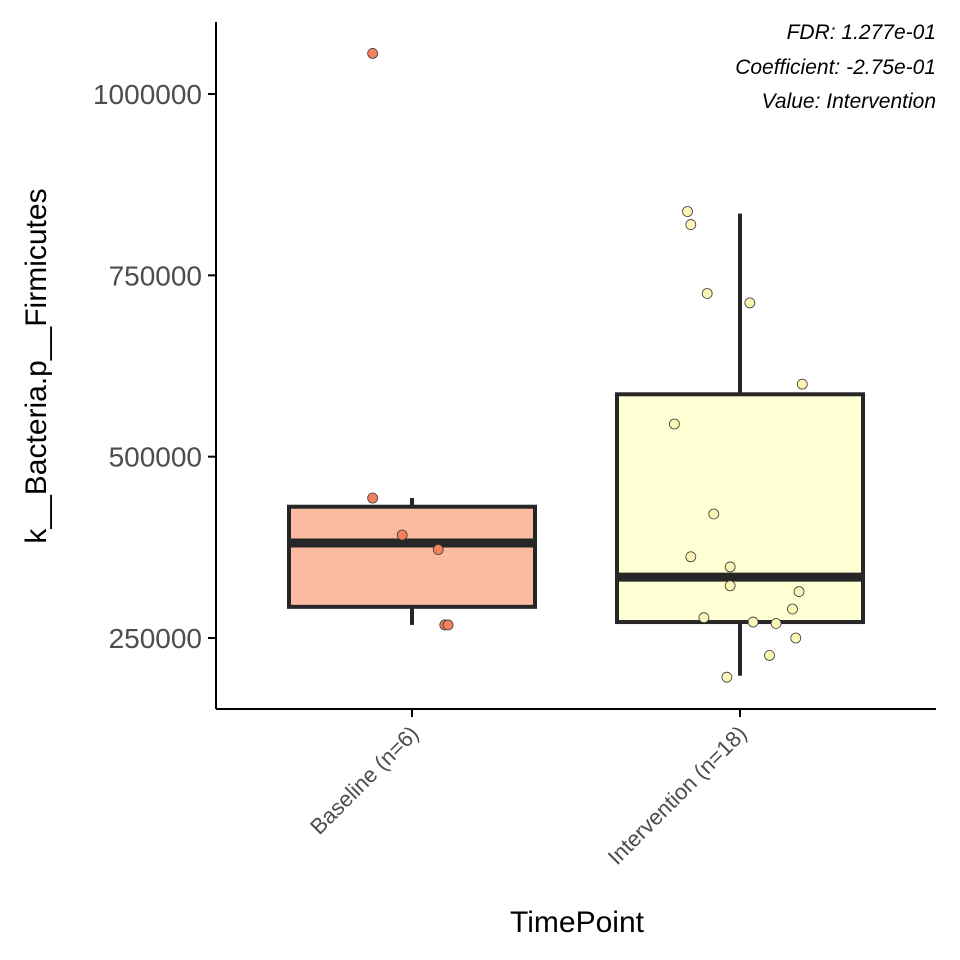 This screenshot has width=960, height=960. What do you see at coordinates (861, 32) in the screenshot?
I see `fdr-annotation: FDR: 1.277e-01` at bounding box center [861, 32].